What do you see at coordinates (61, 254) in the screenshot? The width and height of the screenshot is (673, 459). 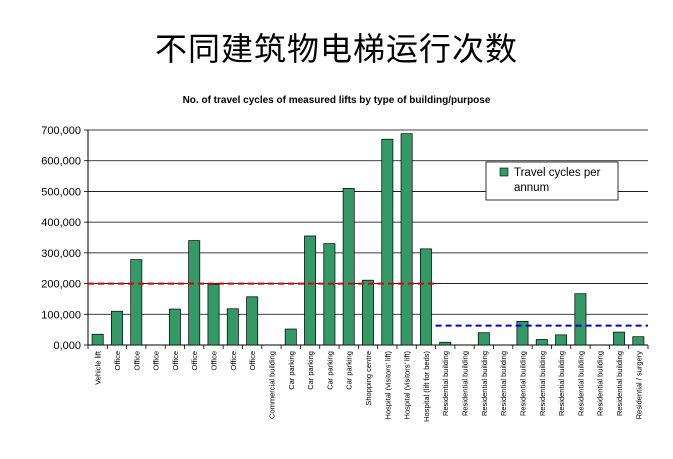 I see `y-tick-label: 300,000` at bounding box center [61, 254].